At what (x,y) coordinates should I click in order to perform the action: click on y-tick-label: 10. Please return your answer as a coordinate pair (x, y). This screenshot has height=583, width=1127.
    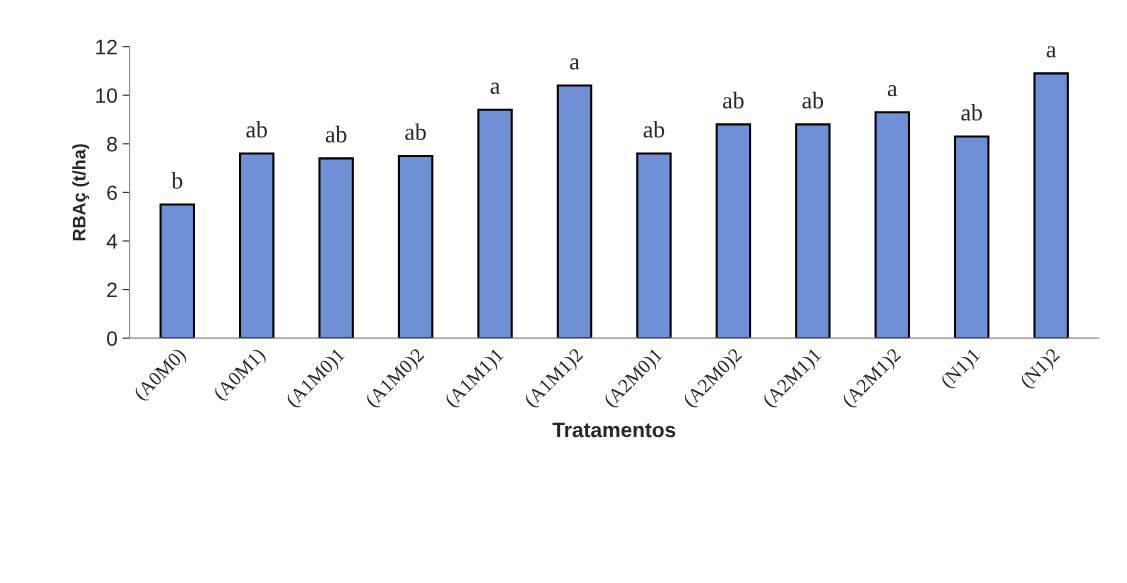
    Looking at the image, I should click on (106, 95).